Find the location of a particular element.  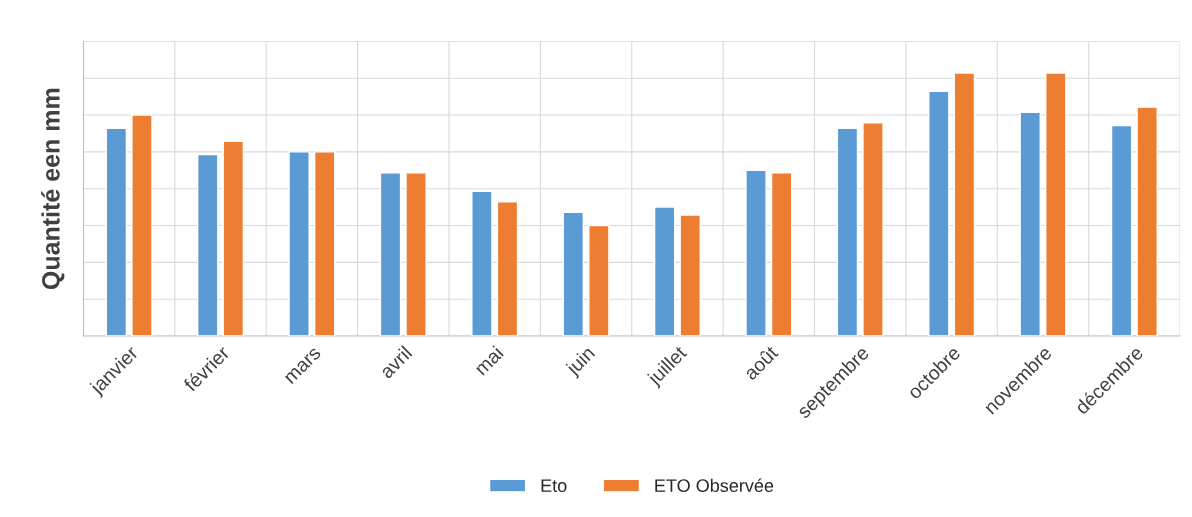

x-tick-label: mai is located at coordinates (488, 360).